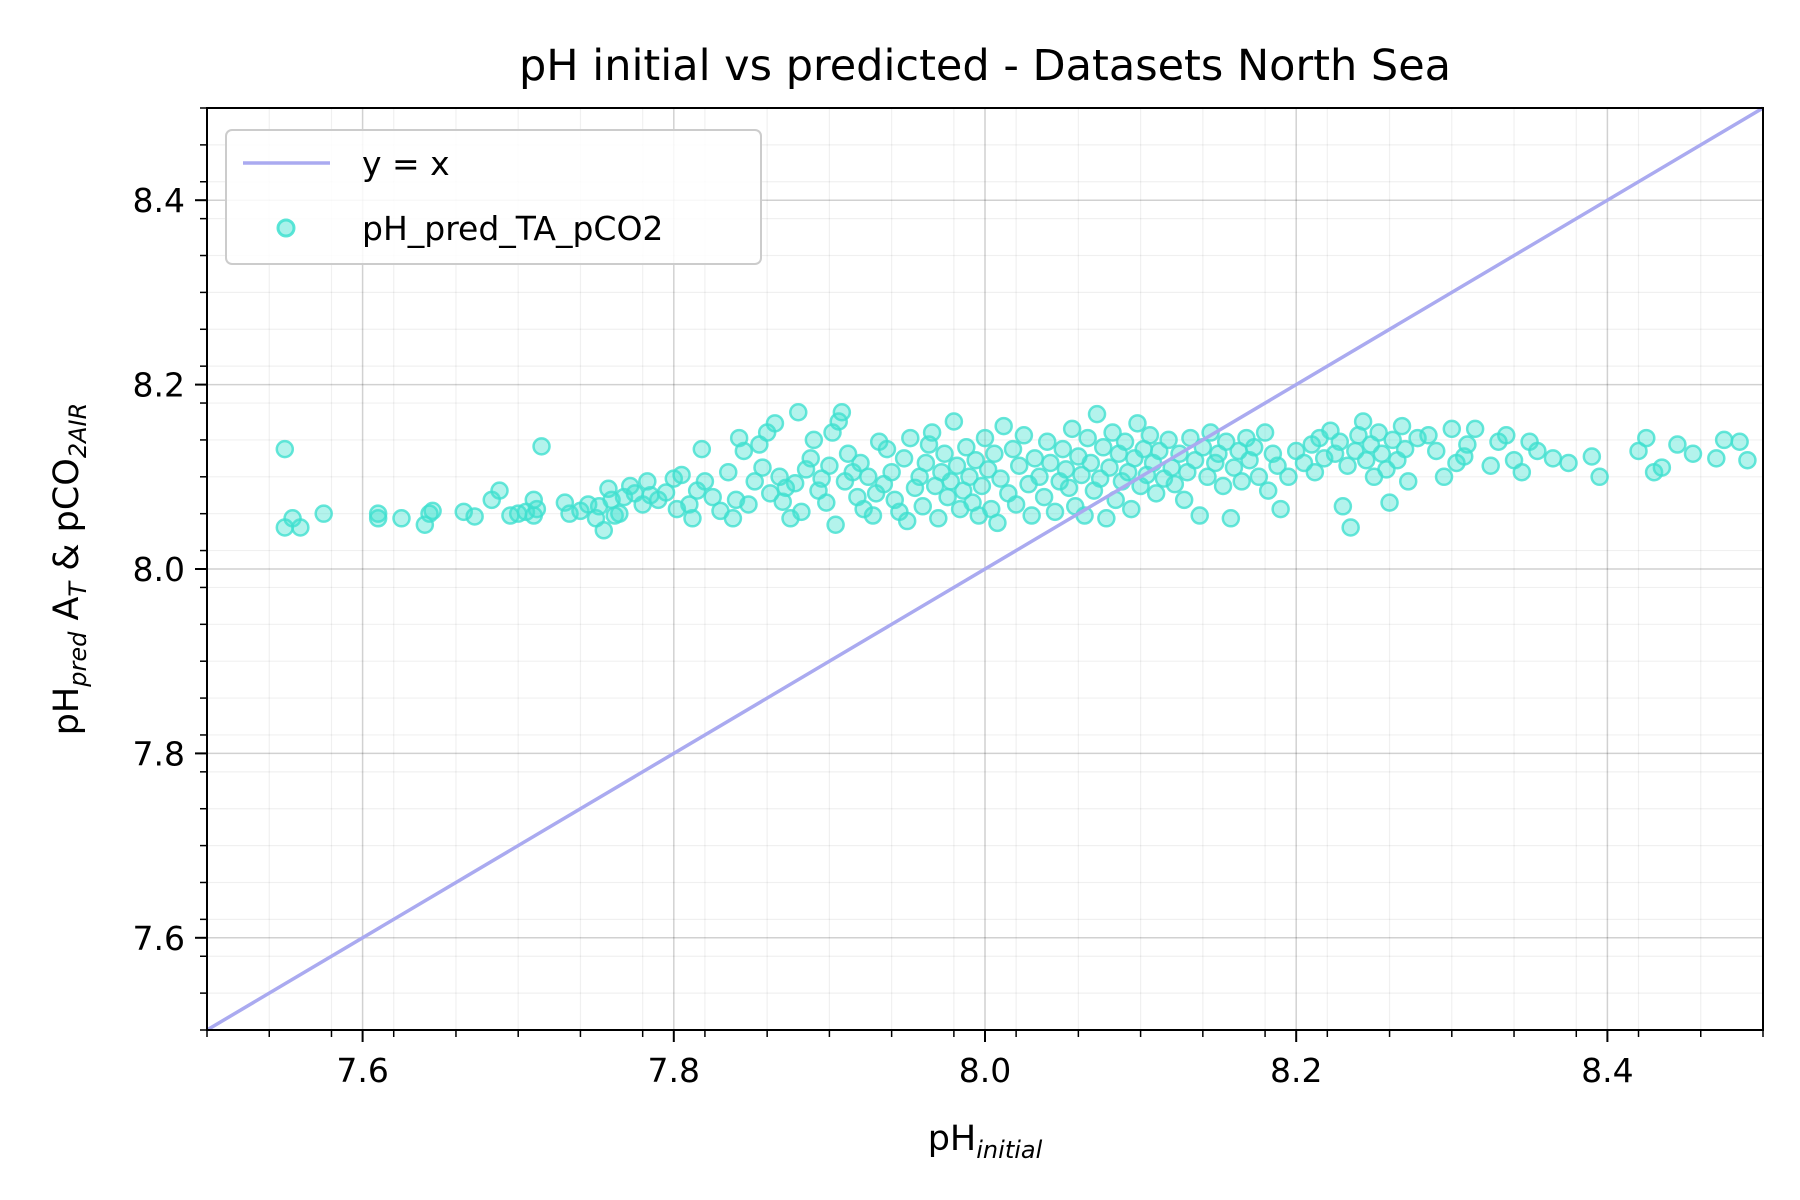 The image size is (1800, 1200). Describe the element at coordinates (985, 1070) in the screenshot. I see `x-tick-label: 8.0` at that location.